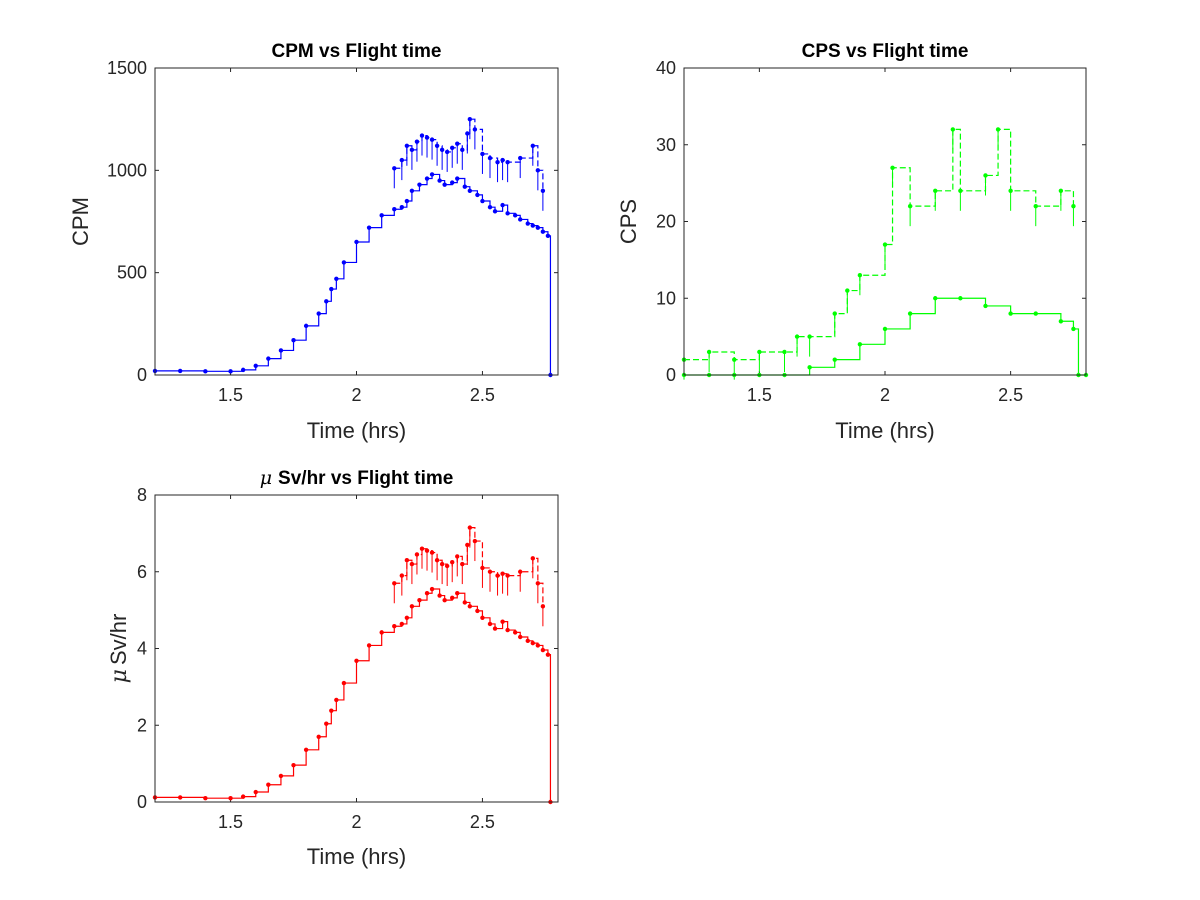 The width and height of the screenshot is (1200, 900). What do you see at coordinates (365, 478) in the screenshot?
I see `title-text: Sv/hr vs Flight time` at bounding box center [365, 478].